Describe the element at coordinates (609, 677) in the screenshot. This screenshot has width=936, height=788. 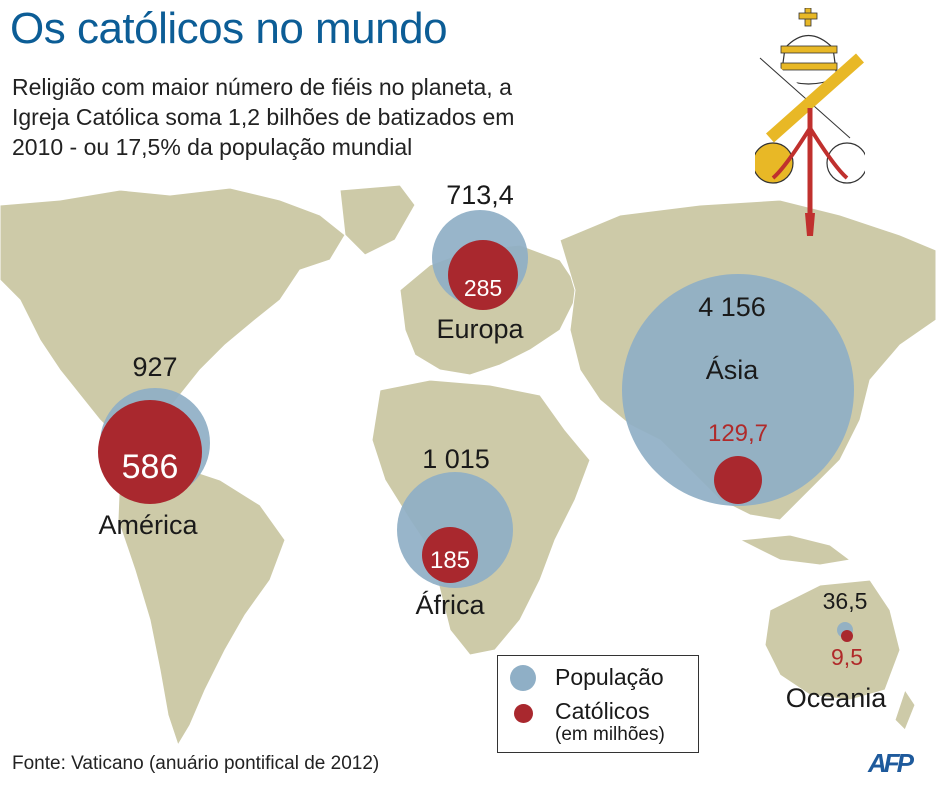
I see `legend-population-label: População` at that location.